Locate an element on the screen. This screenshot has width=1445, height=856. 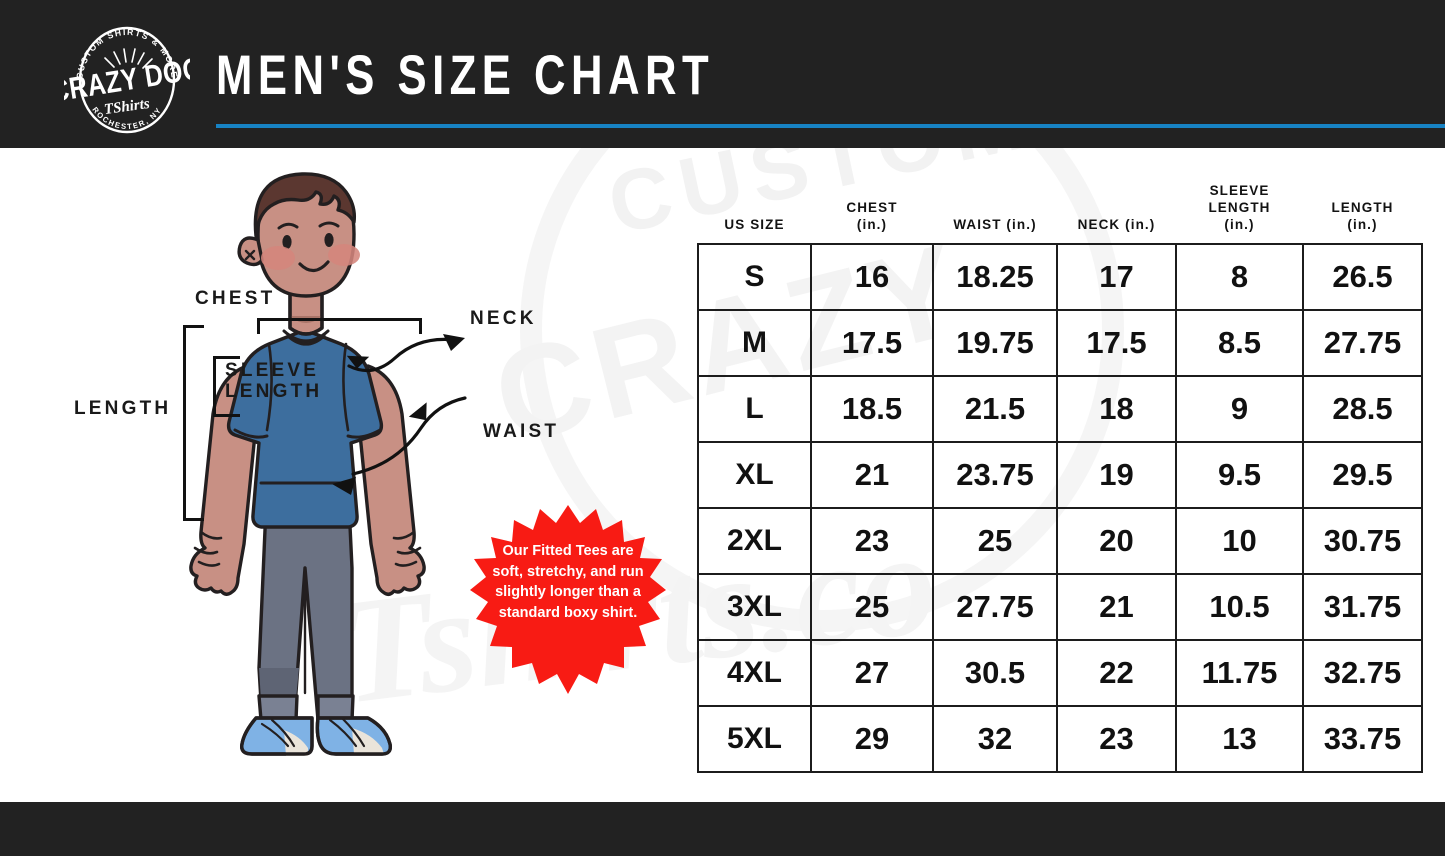
table-row: L 18.5 21.5 18 9 28.5 is located at coordinates (1060, 408).